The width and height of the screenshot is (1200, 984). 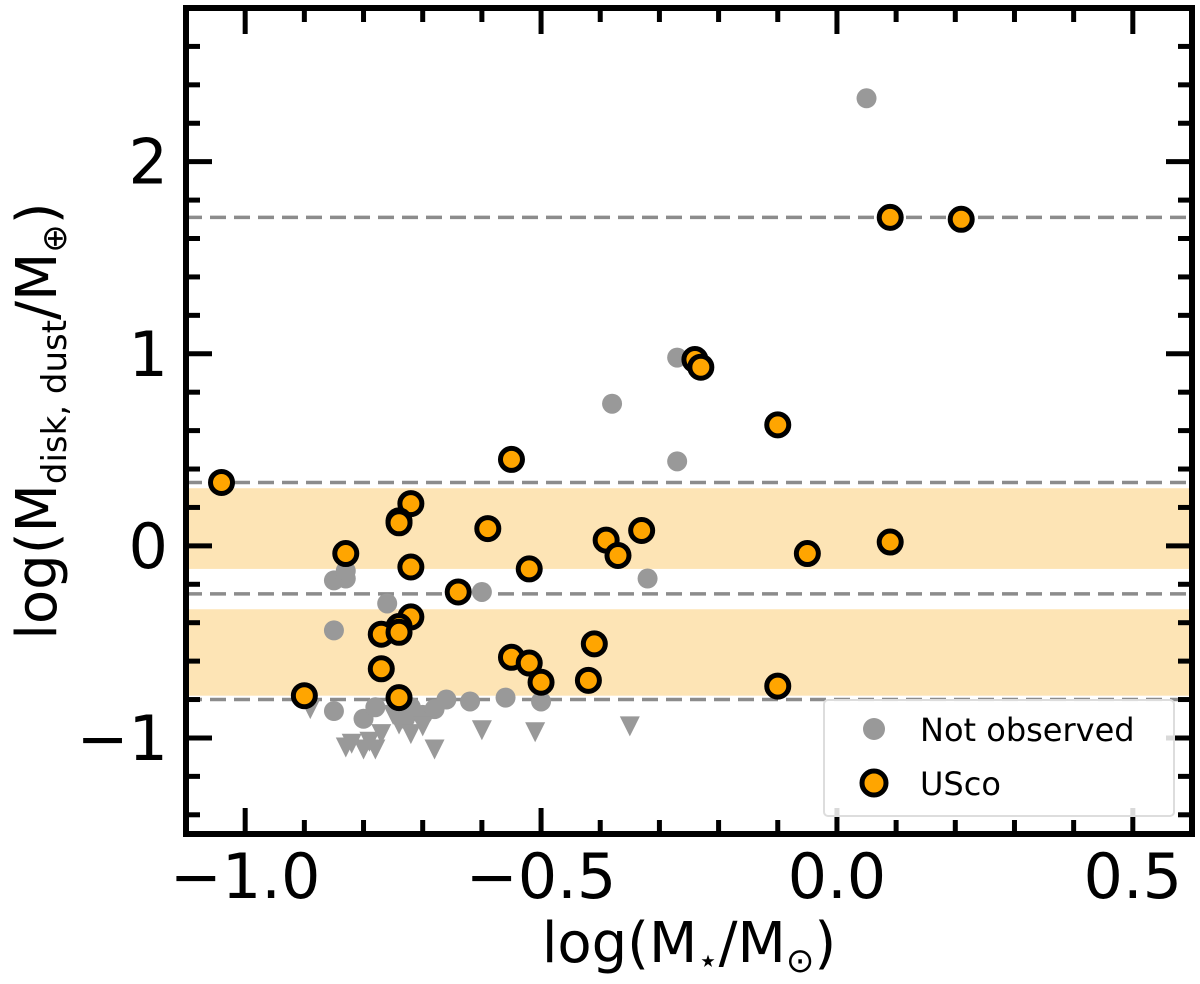 What do you see at coordinates (676, 876) in the screenshot?
I see `x-tick-labels: −1.0 −0.5 0.0 0.5` at bounding box center [676, 876].